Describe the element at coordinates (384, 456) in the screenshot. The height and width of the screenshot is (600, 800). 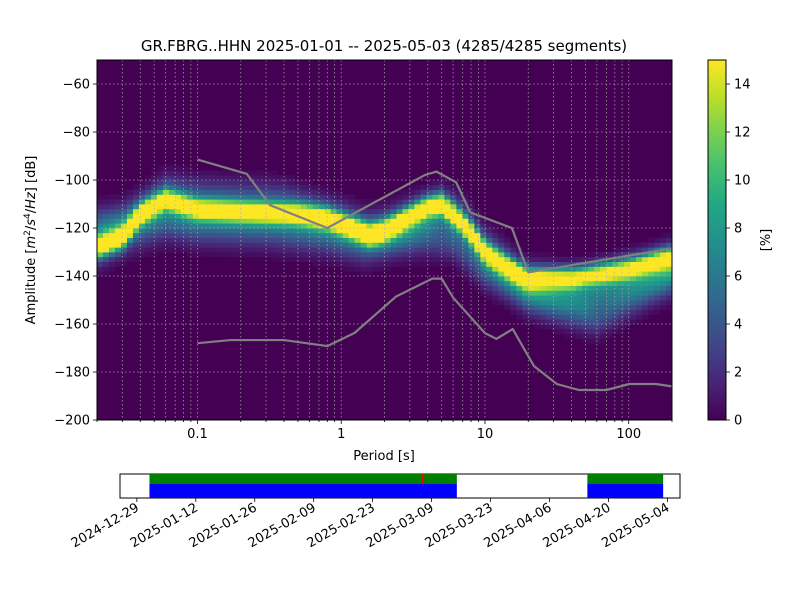
I see `x-axis-label: Period [s]` at that location.